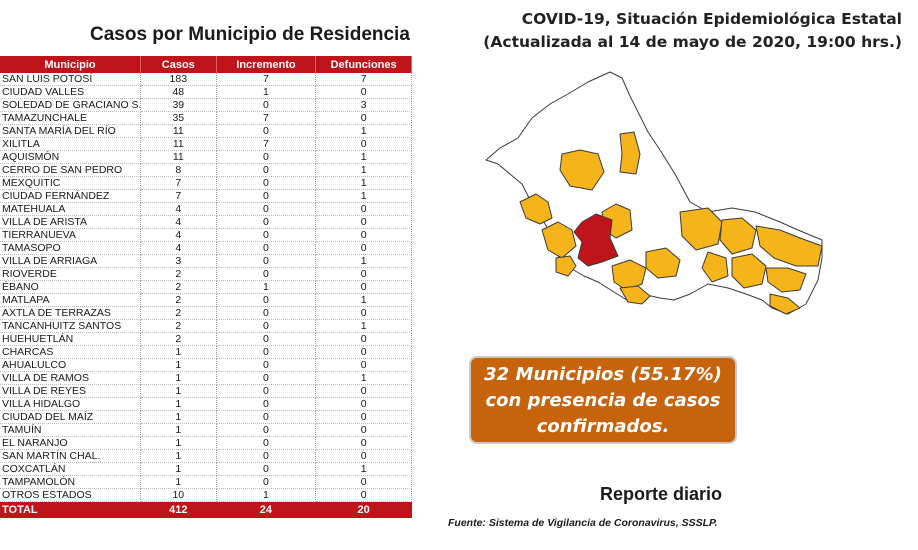 The height and width of the screenshot is (550, 918). I want to click on header-incremento: Incremento, so click(266, 64).